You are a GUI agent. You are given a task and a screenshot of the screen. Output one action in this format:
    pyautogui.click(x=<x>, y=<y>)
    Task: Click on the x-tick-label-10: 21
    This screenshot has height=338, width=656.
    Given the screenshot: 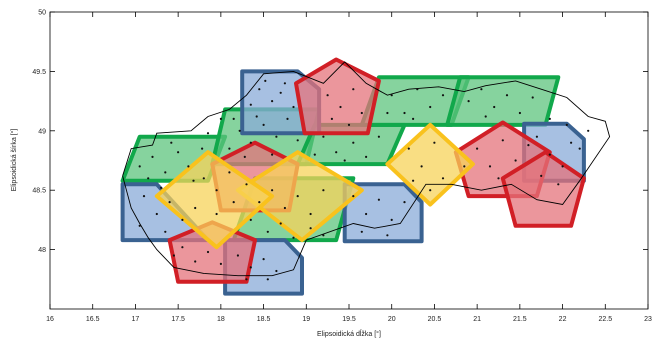 What is the action you would take?
    pyautogui.click(x=477, y=319)
    